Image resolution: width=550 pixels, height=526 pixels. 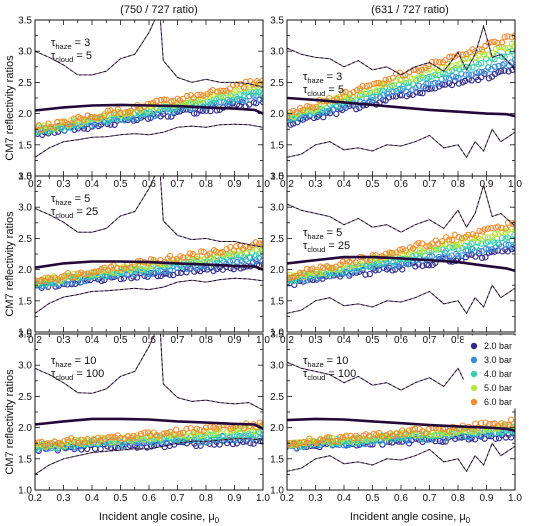 I want to click on tau-cloud-annotation: τcloud = 100, so click(x=77, y=375).